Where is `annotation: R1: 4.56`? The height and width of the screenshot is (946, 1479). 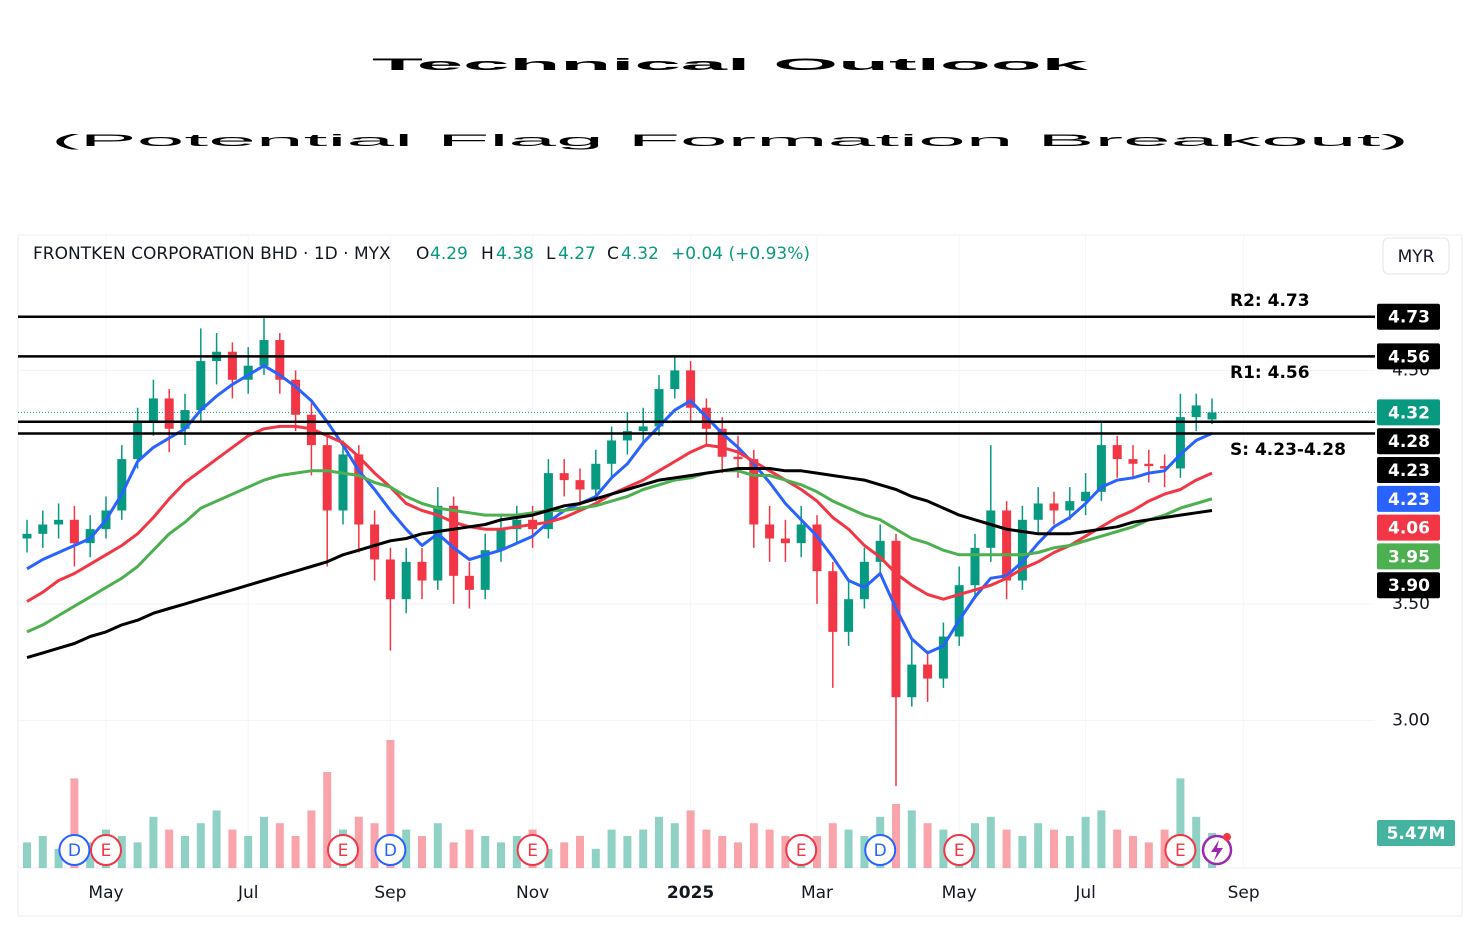 annotation: R1: 4.56 is located at coordinates (1270, 373).